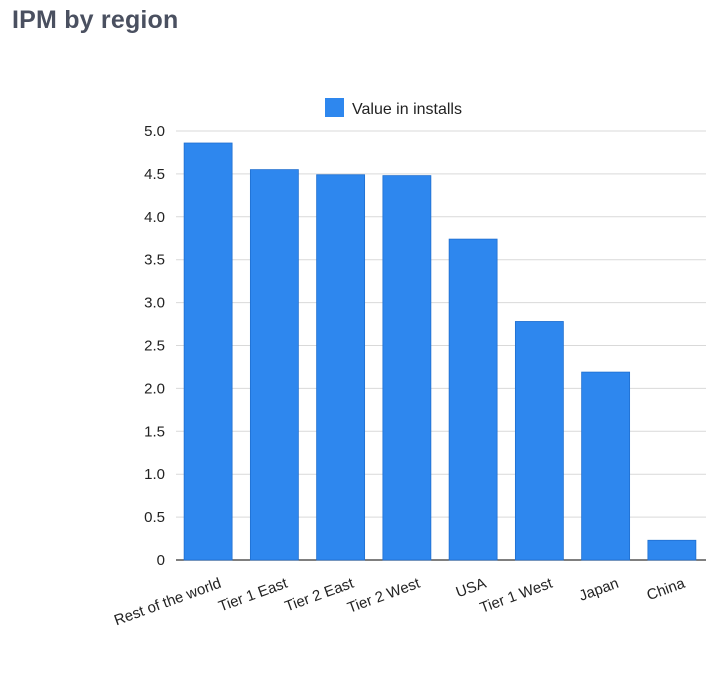  I want to click on page-title: IPM by region, so click(95, 20).